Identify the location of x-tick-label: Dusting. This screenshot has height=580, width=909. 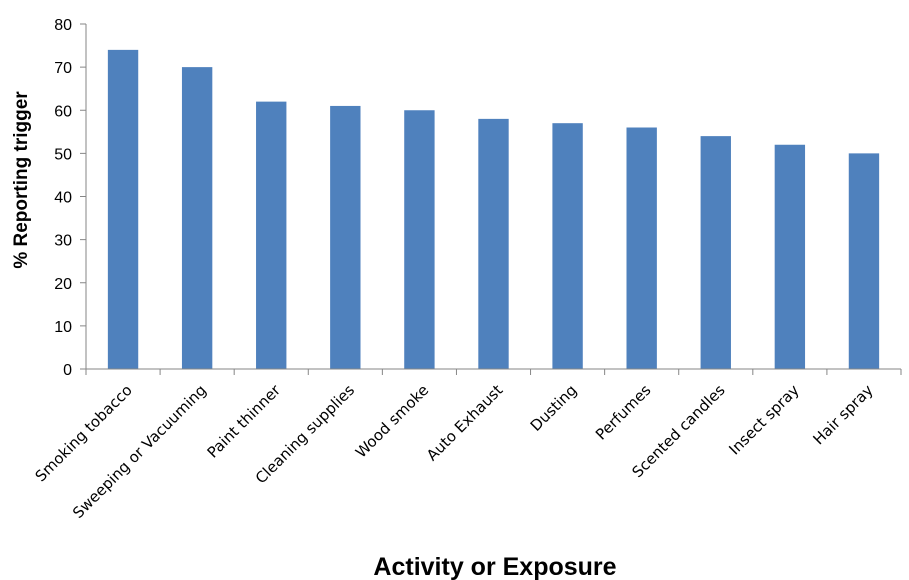
(554, 408).